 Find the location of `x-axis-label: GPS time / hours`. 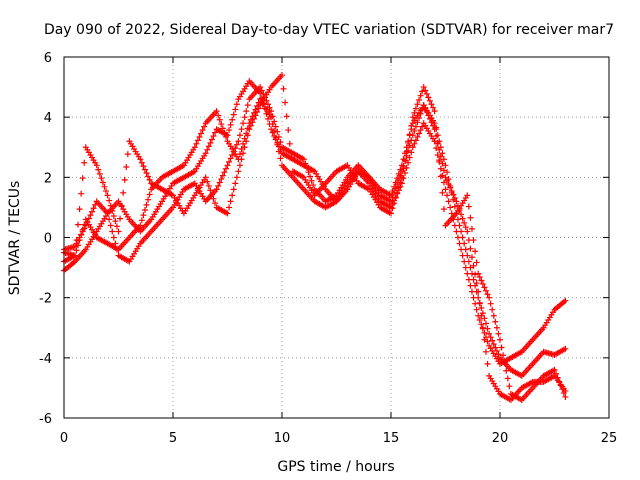

x-axis-label: GPS time / hours is located at coordinates (335, 467).